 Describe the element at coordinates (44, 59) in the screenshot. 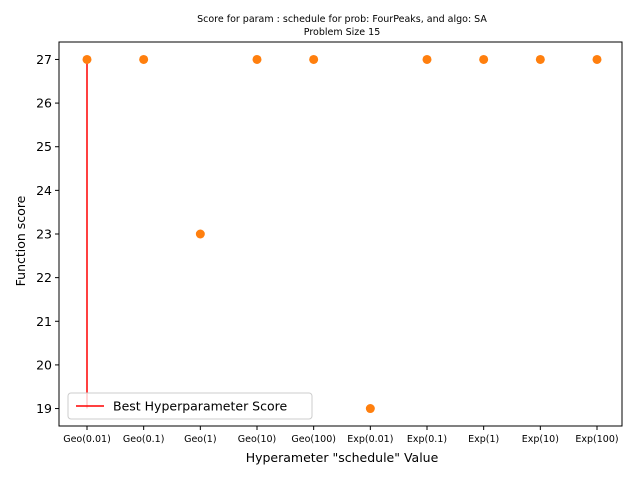

I see `y-tick-label: 27` at that location.